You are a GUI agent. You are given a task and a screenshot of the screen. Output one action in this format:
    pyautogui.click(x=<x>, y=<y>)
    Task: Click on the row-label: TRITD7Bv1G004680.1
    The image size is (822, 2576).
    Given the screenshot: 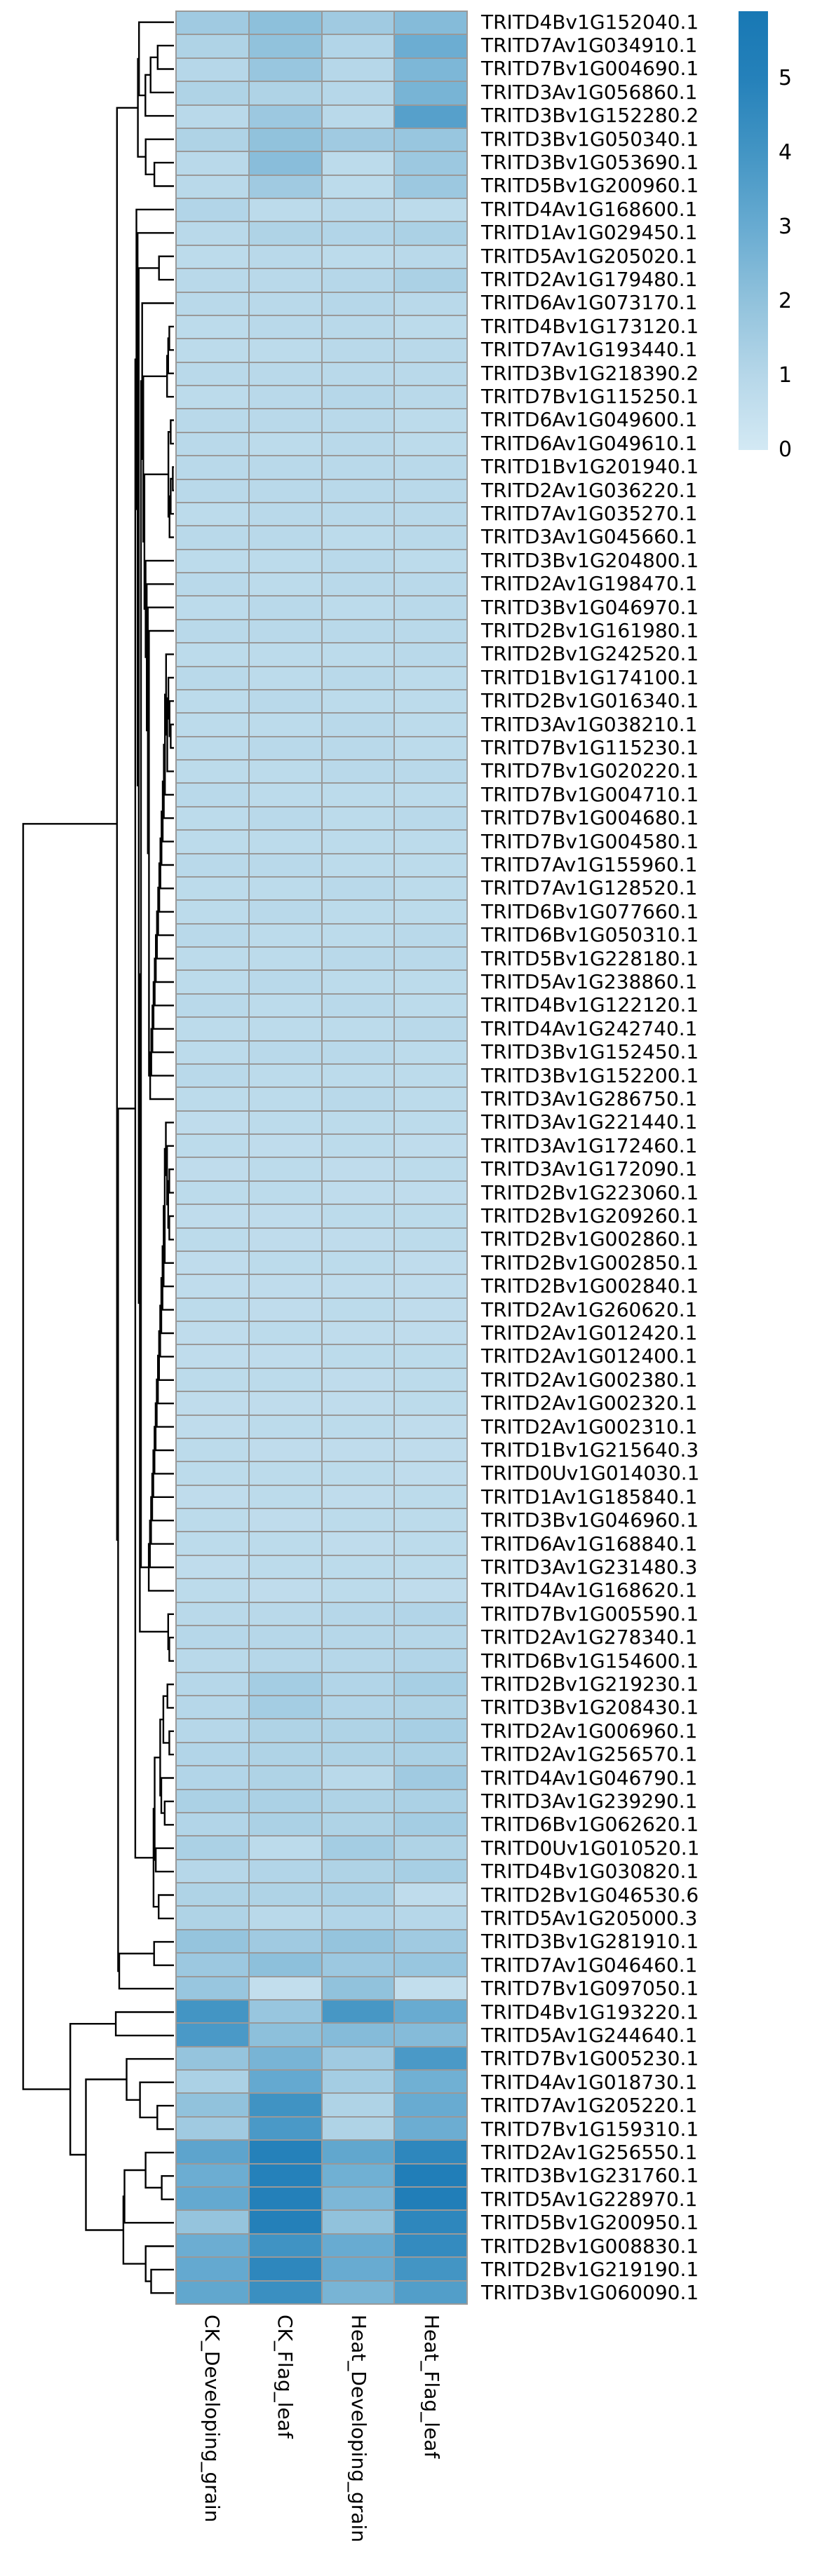 What is the action you would take?
    pyautogui.click(x=590, y=818)
    